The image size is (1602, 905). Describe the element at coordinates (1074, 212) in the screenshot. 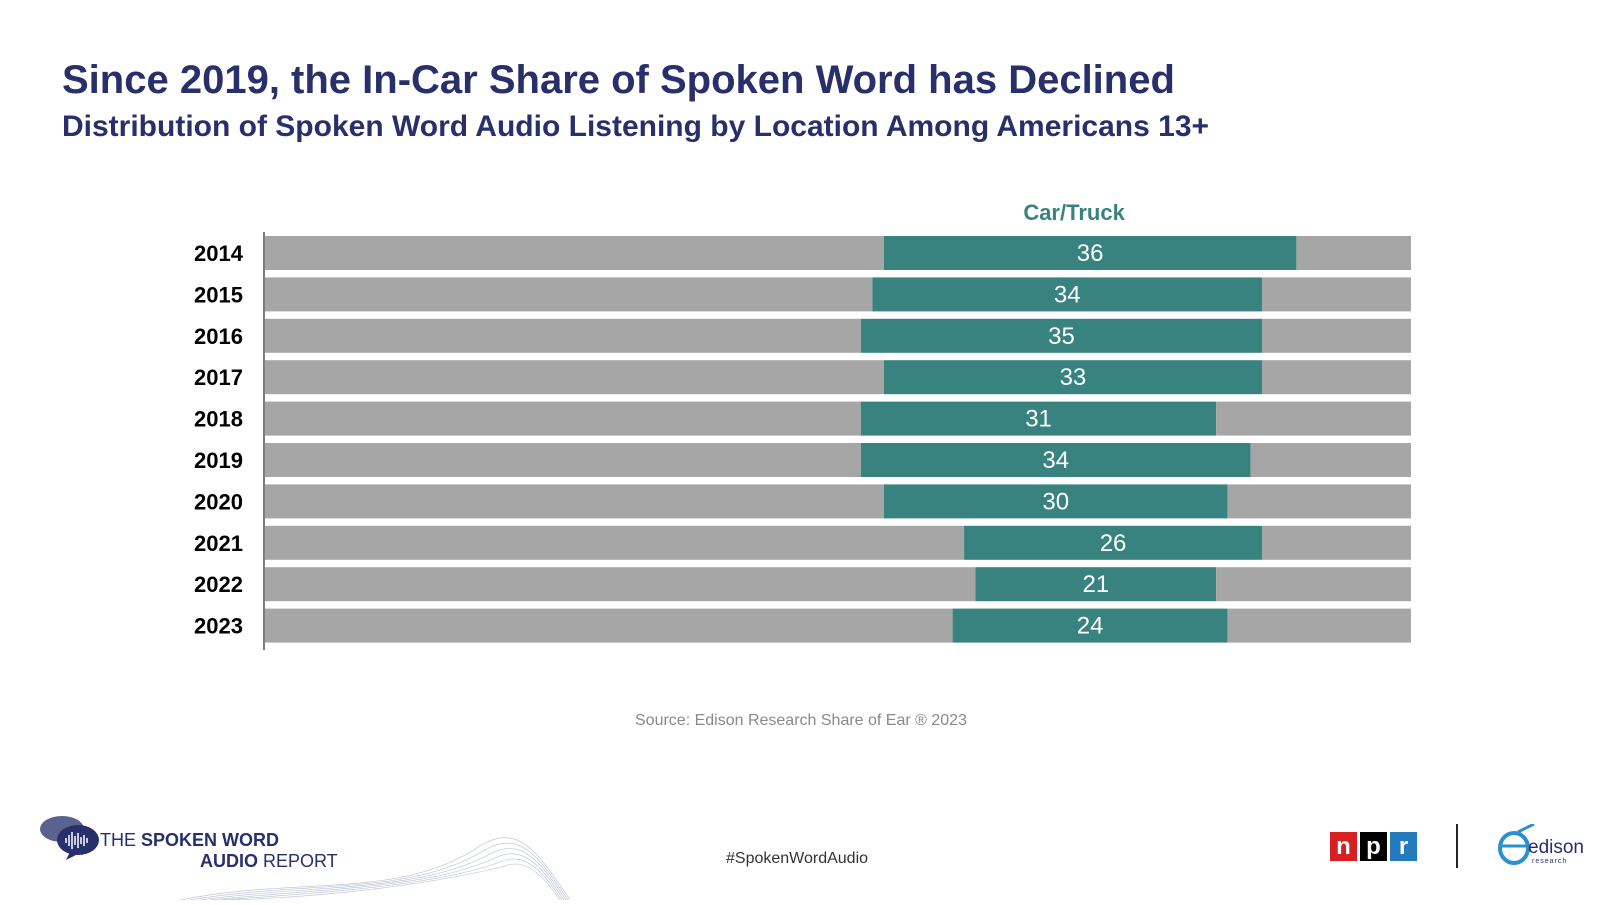

I see `series-header-car-truck: Car/Truck` at that location.